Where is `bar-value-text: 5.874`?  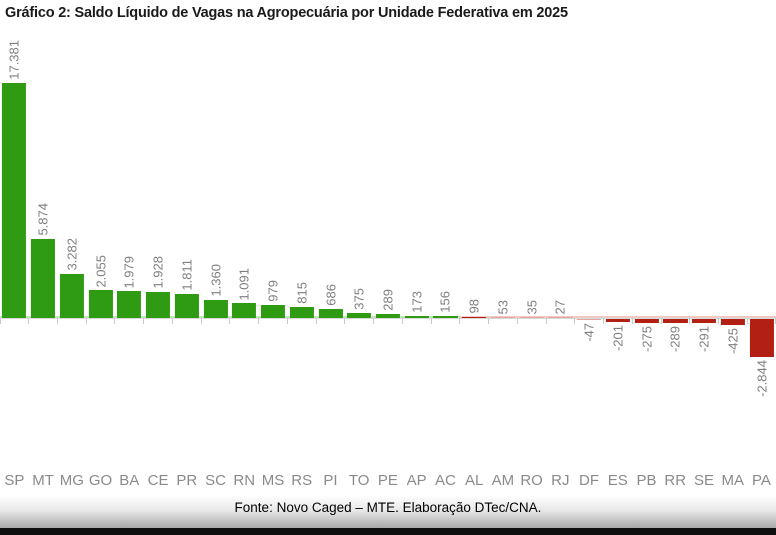
bar-value-text: 5.874 is located at coordinates (43, 219).